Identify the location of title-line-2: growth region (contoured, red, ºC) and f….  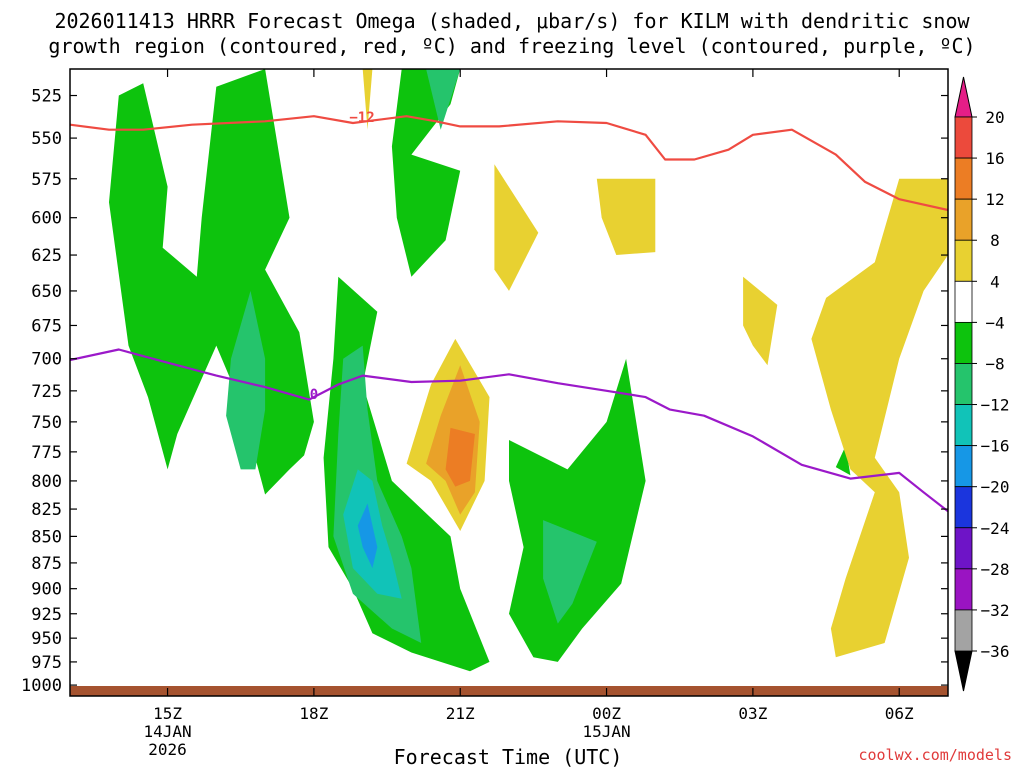
(511, 46).